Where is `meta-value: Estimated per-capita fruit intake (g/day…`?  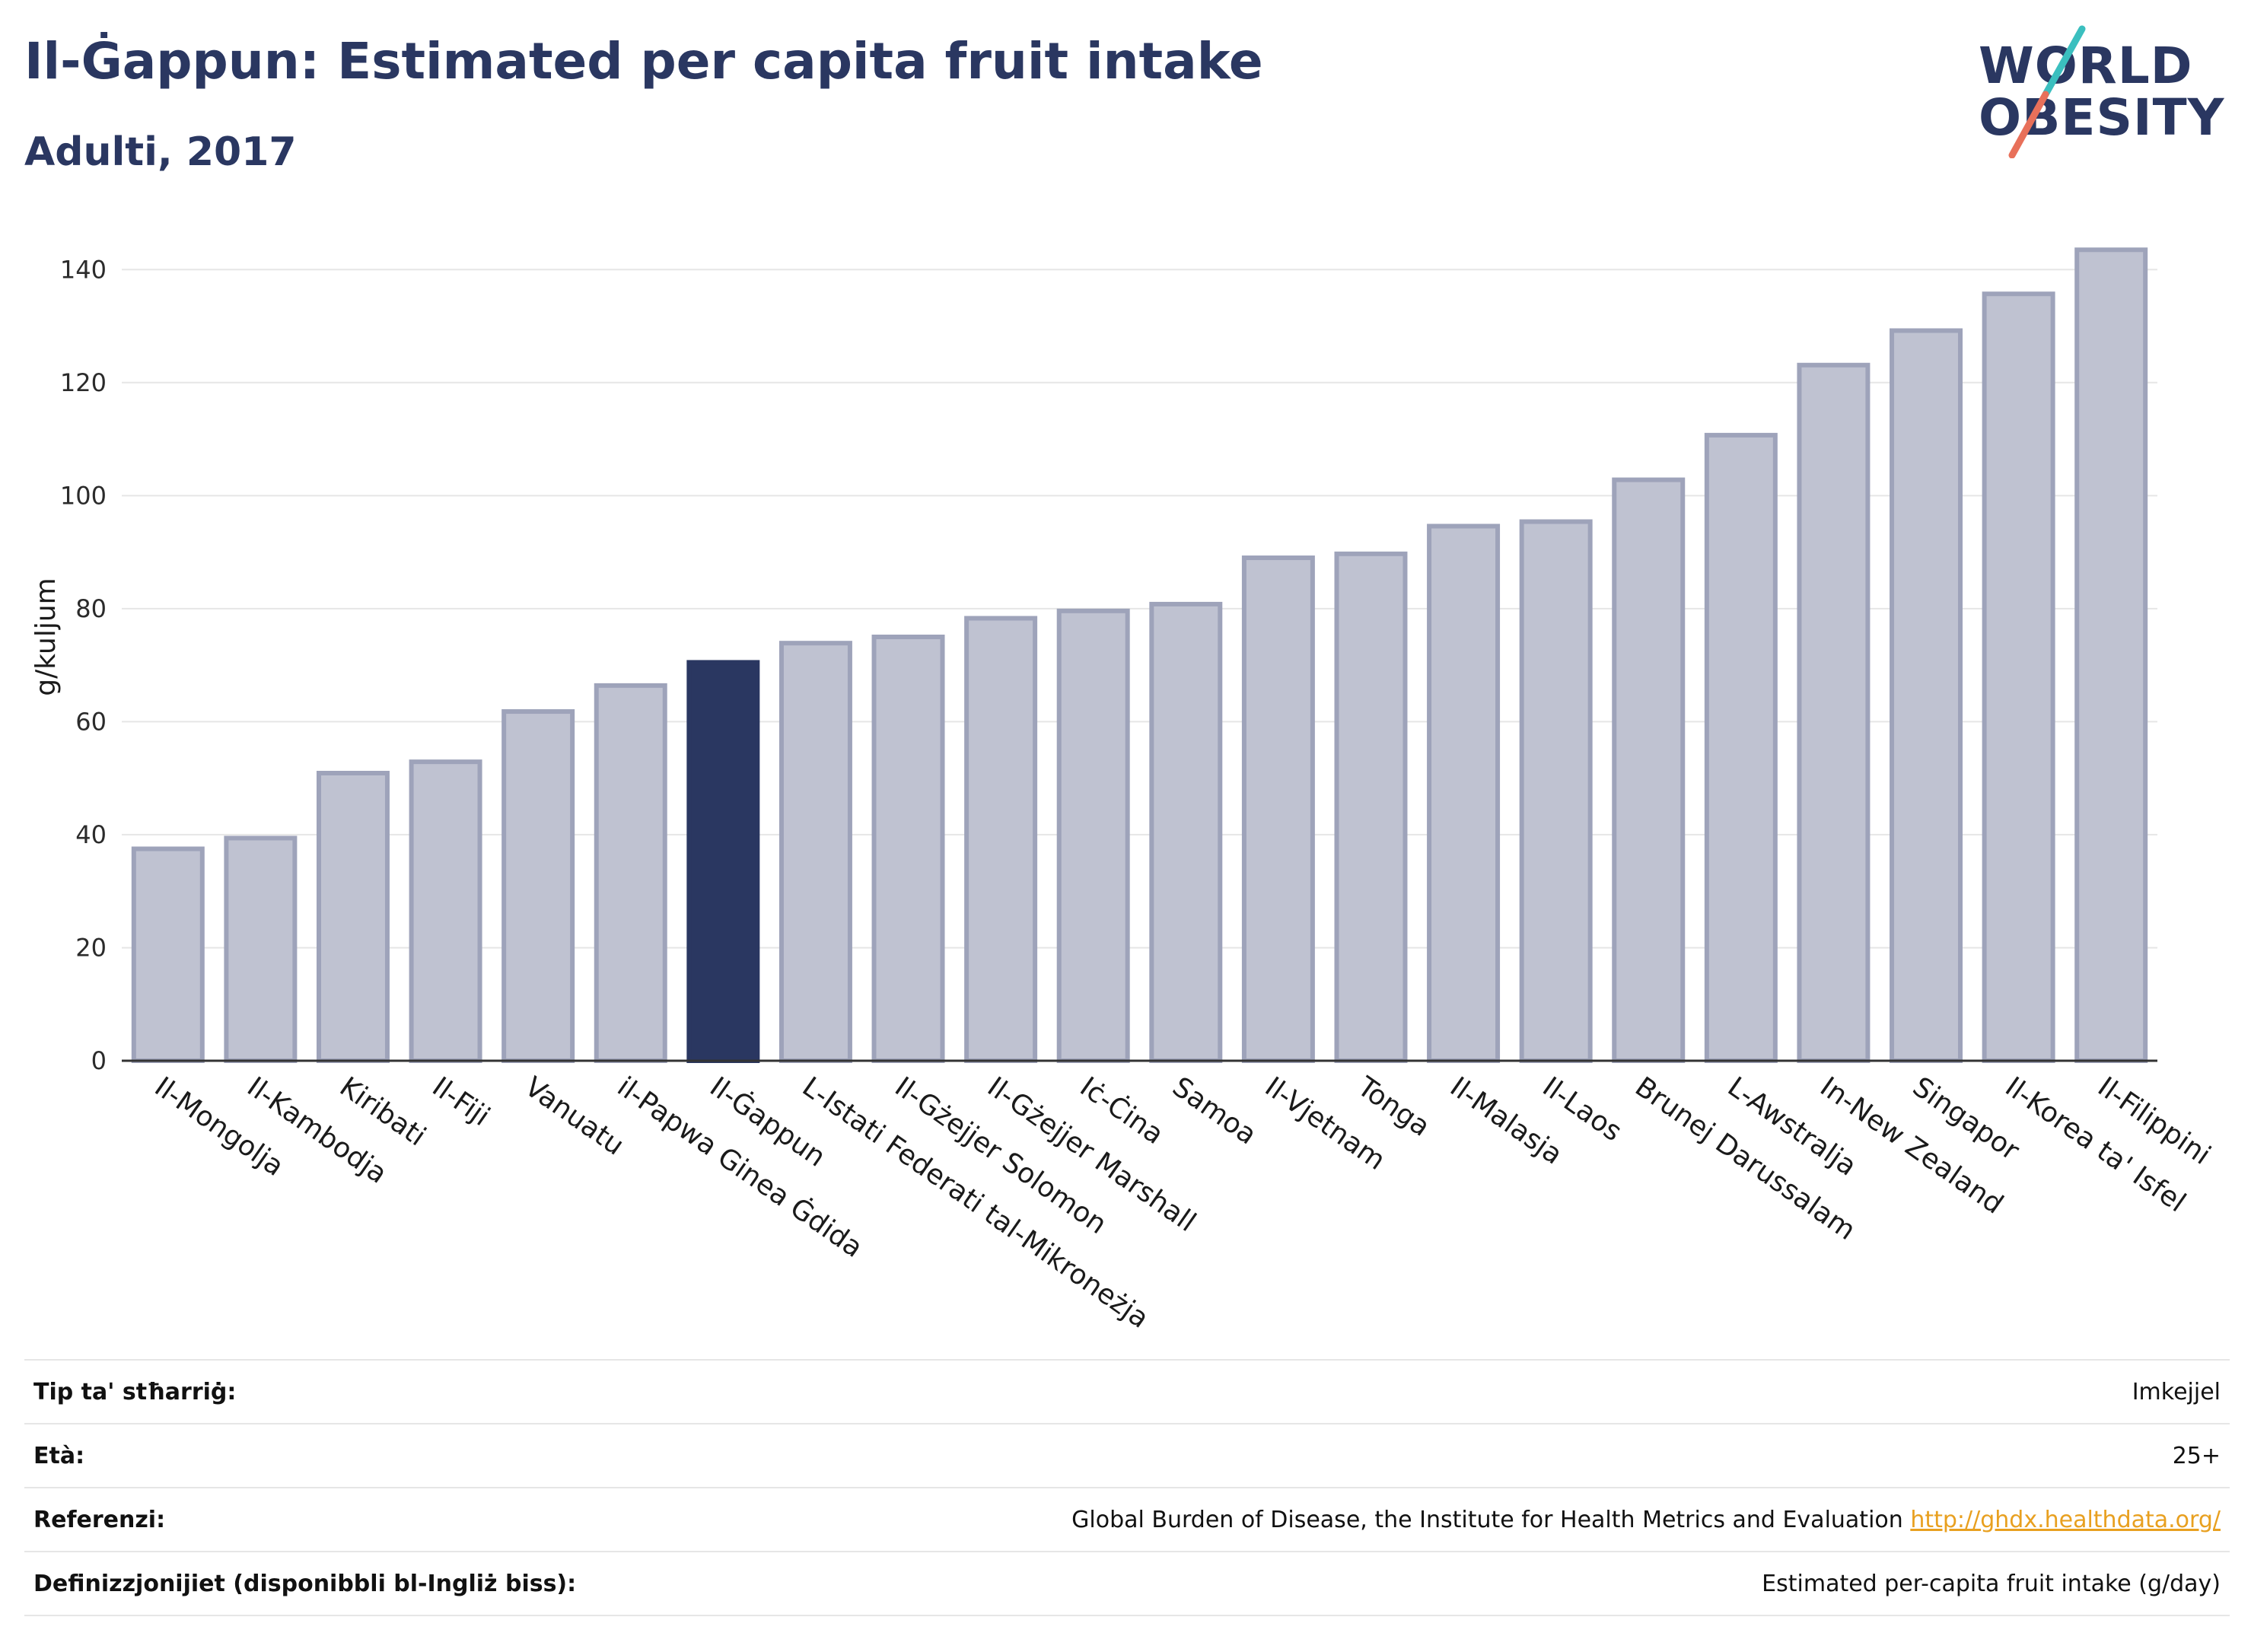 meta-value: Estimated per-capita fruit intake (g/day… is located at coordinates (1485, 1583).